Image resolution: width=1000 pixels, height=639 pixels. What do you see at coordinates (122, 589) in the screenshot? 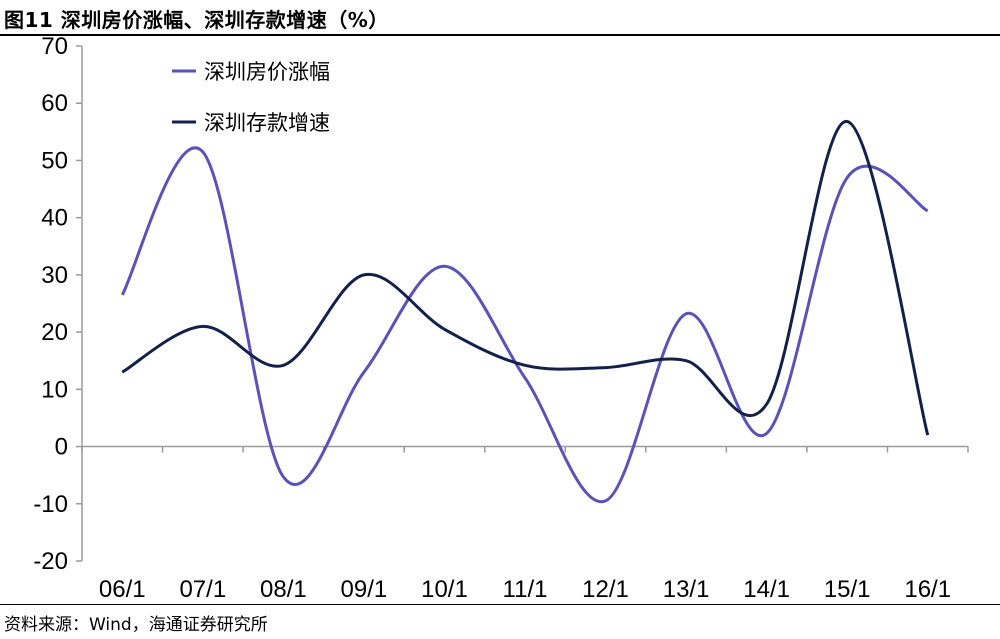
I see `x-tick-label: 06/1` at bounding box center [122, 589].